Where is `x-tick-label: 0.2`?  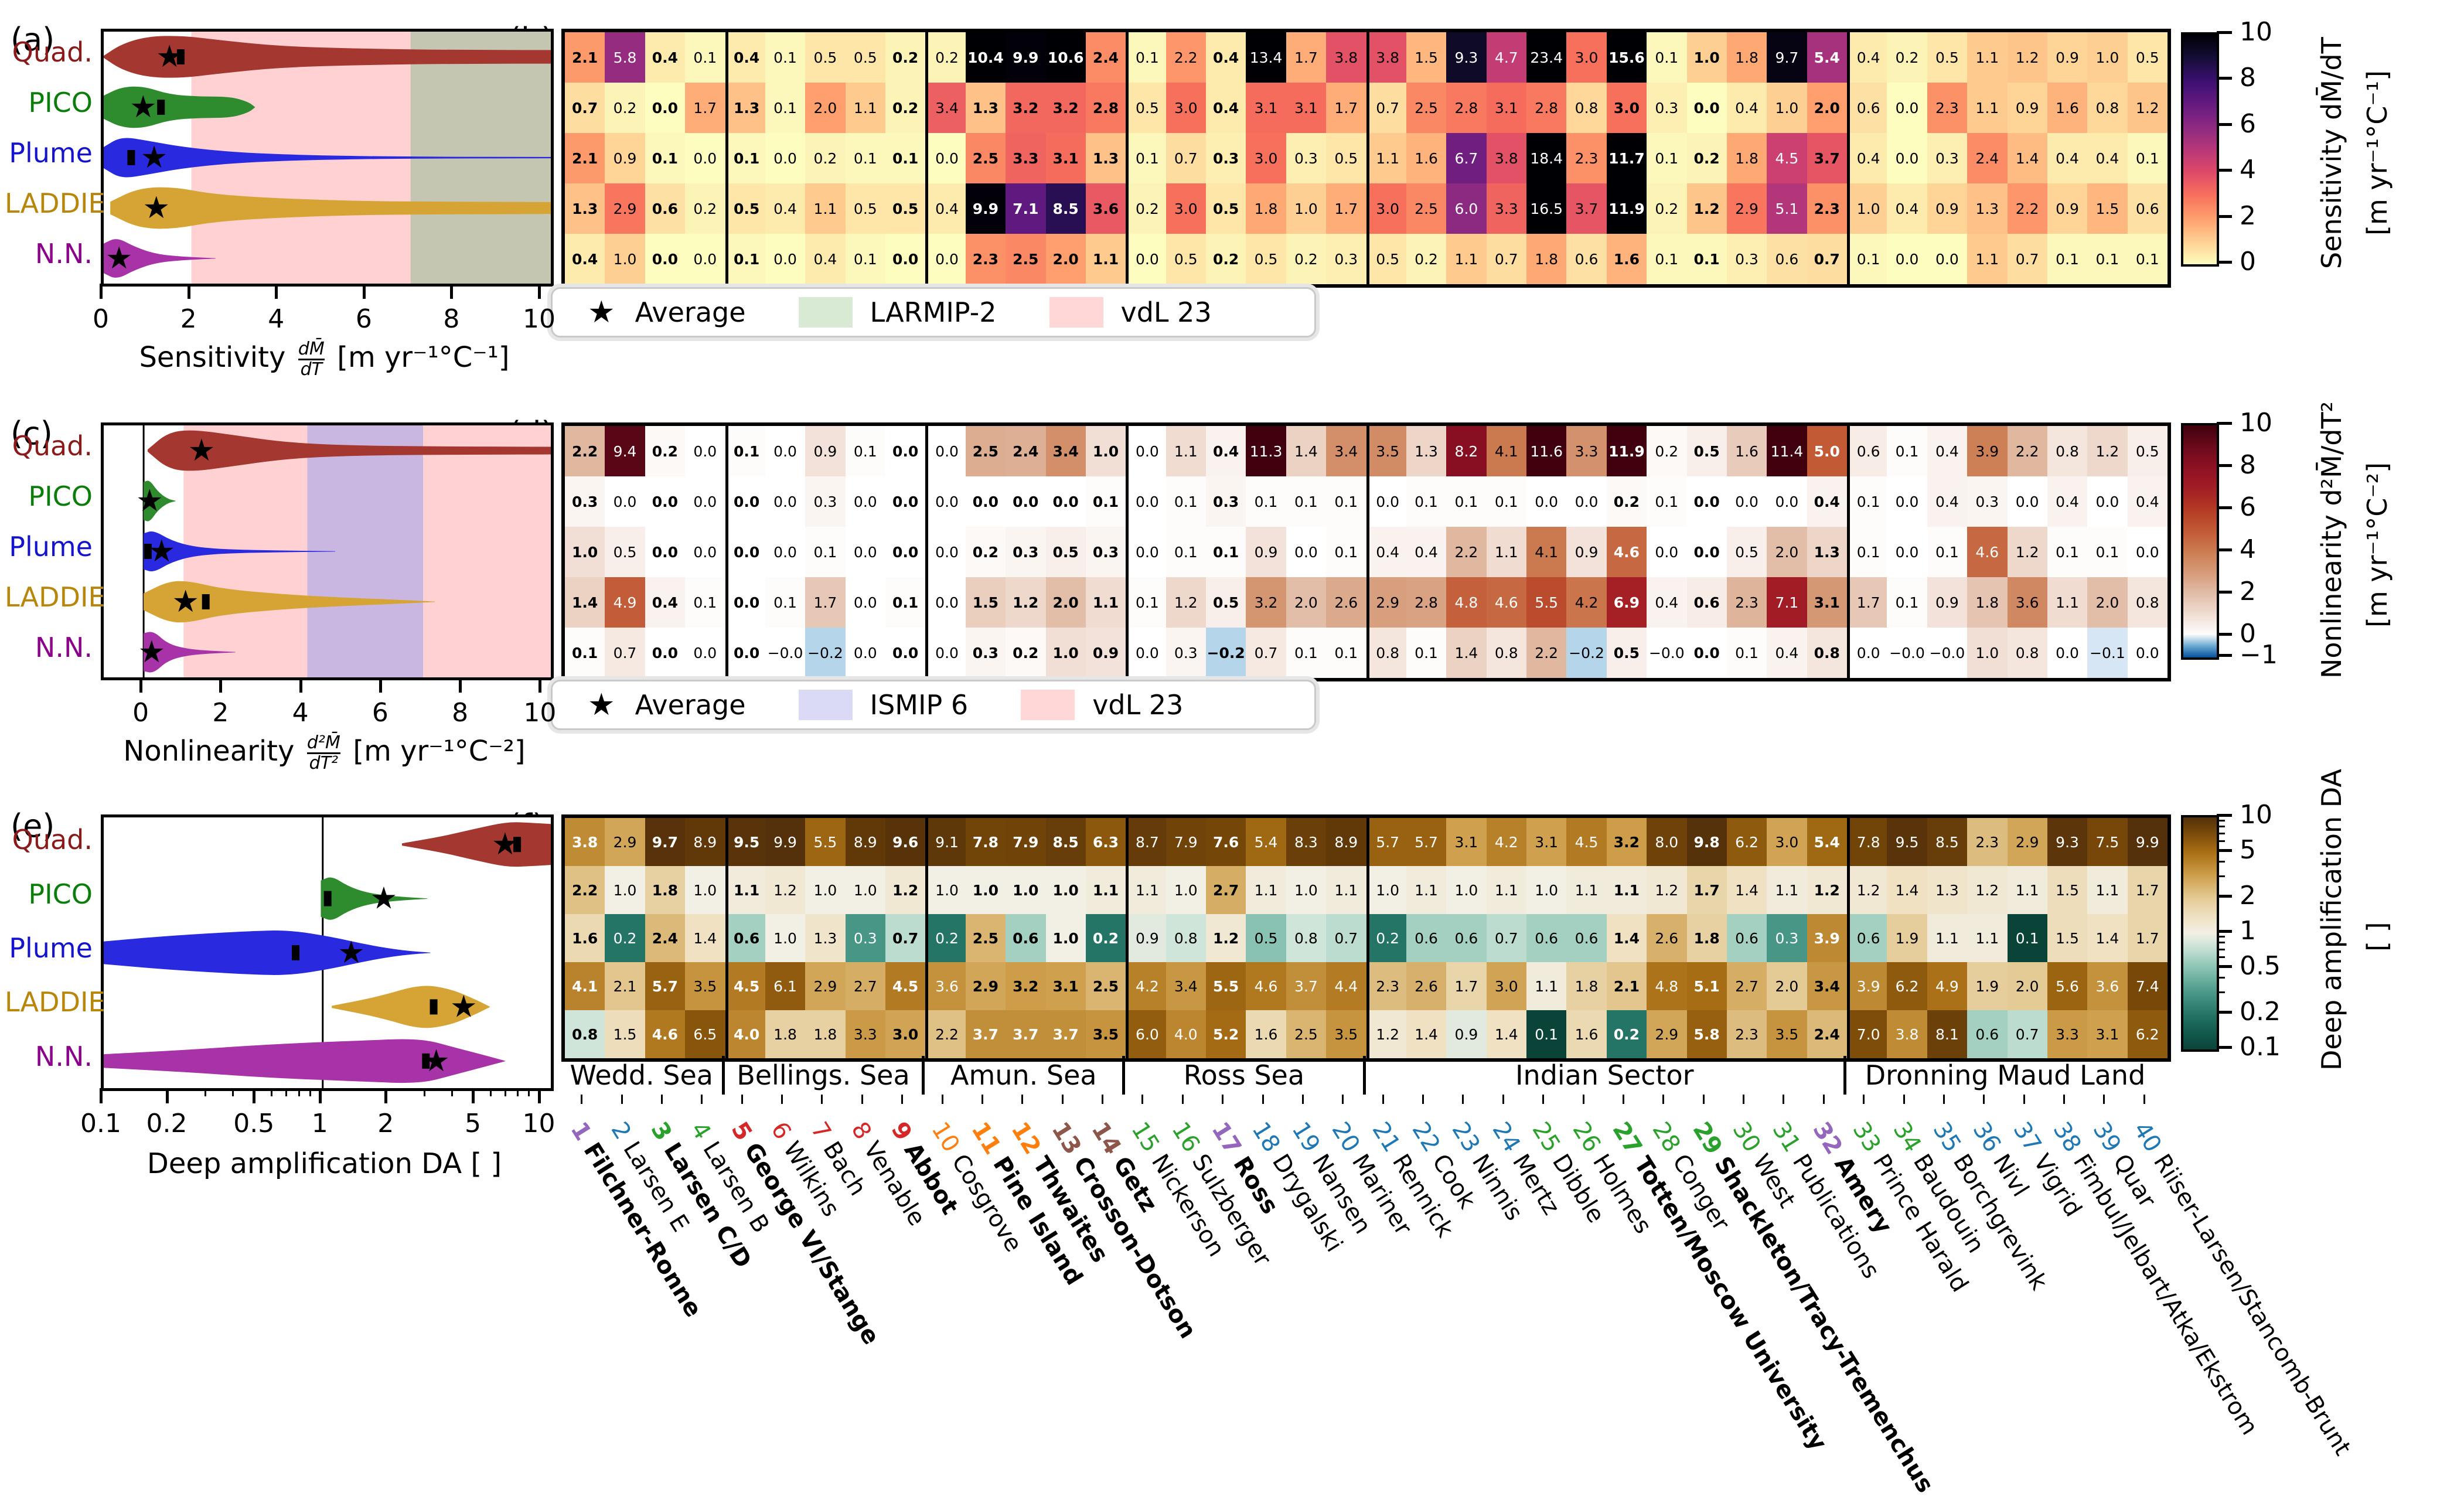
x-tick-label: 0.2 is located at coordinates (167, 1124).